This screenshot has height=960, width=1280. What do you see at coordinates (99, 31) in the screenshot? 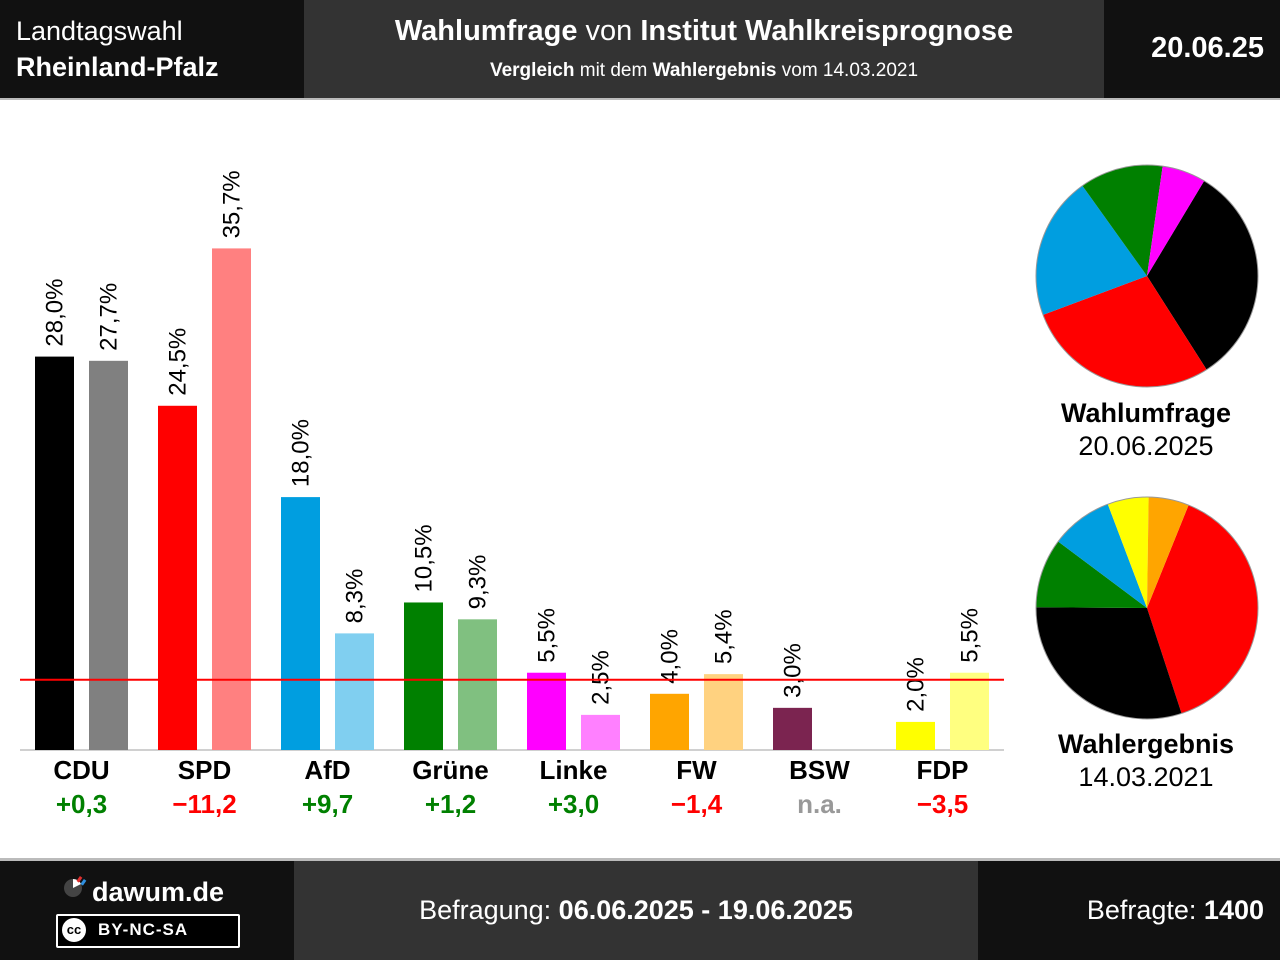
I see `election-type: Landtagswahl` at bounding box center [99, 31].